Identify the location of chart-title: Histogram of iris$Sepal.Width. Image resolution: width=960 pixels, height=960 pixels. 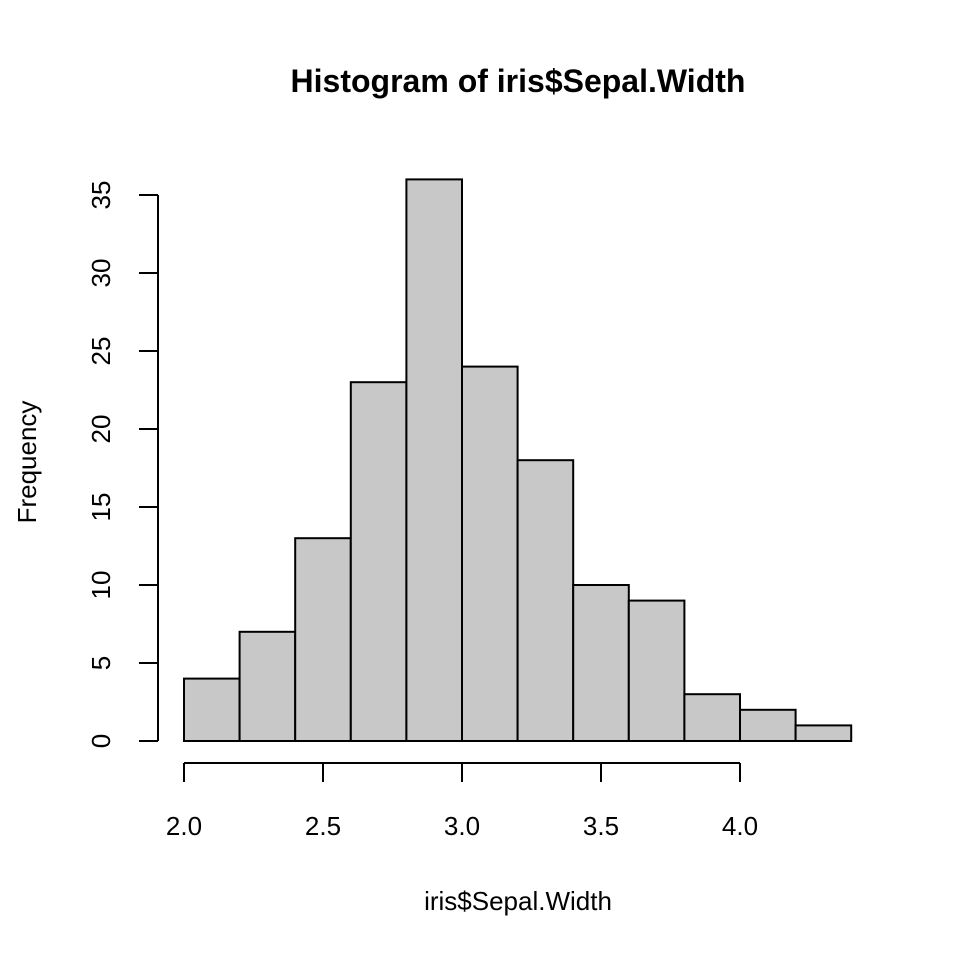
(518, 81).